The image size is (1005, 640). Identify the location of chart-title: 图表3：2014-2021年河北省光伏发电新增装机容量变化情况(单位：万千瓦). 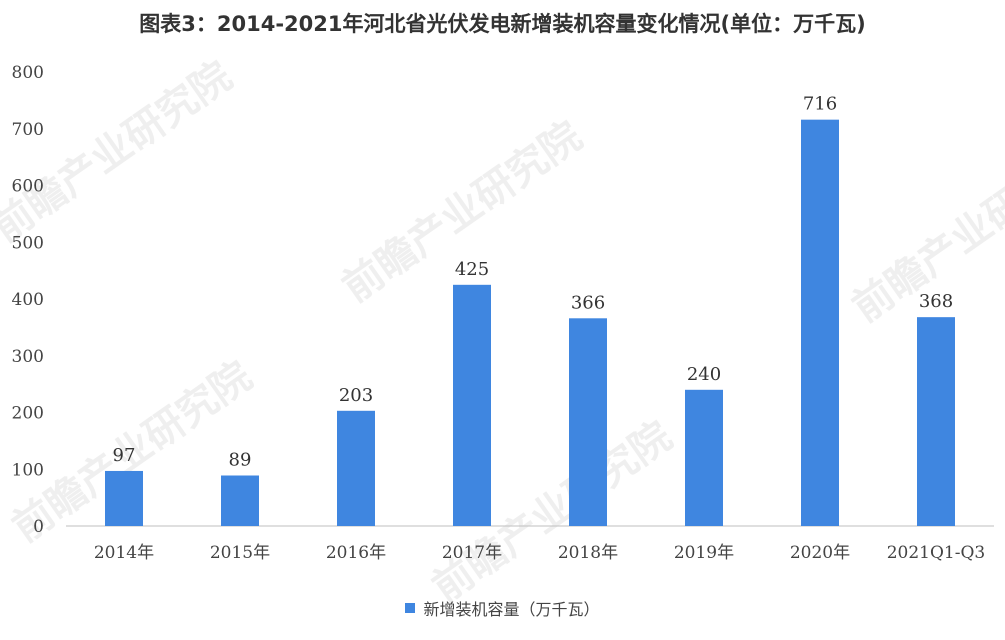
(502, 24).